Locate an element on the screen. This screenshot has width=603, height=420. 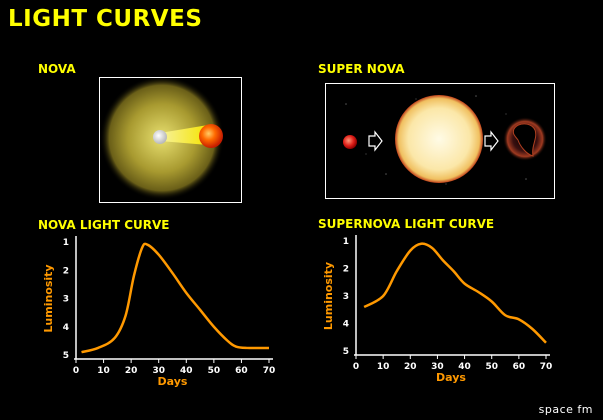
supernova-illustration-graphic is located at coordinates (445, 140).